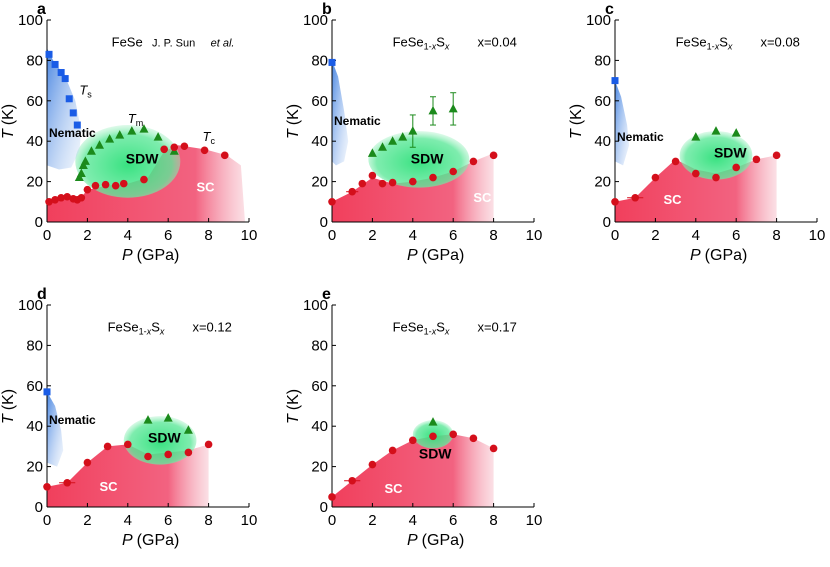 This screenshot has width=830, height=567. What do you see at coordinates (207, 136) in the screenshot?
I see `tc-label-main: T` at bounding box center [207, 136].